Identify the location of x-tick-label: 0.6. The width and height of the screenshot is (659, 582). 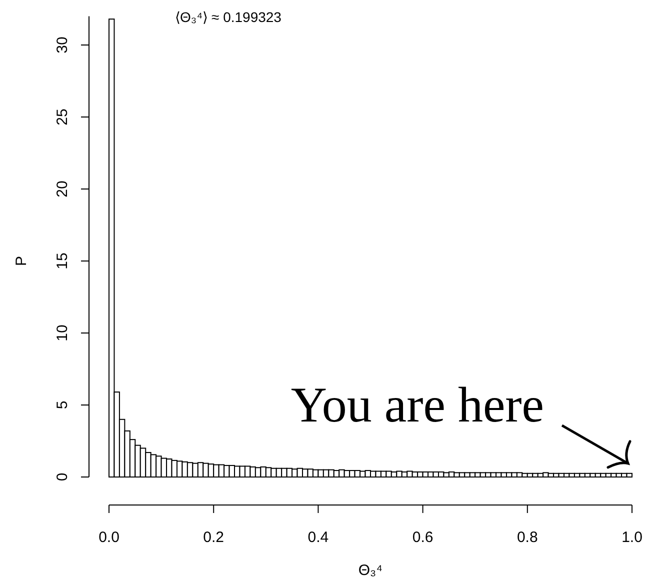
(423, 537).